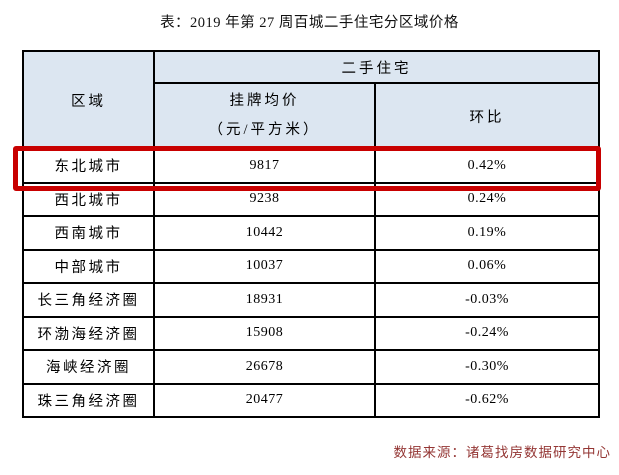 The width and height of the screenshot is (619, 475). What do you see at coordinates (487, 116) in the screenshot?
I see `col-header-mom: 环比` at bounding box center [487, 116].